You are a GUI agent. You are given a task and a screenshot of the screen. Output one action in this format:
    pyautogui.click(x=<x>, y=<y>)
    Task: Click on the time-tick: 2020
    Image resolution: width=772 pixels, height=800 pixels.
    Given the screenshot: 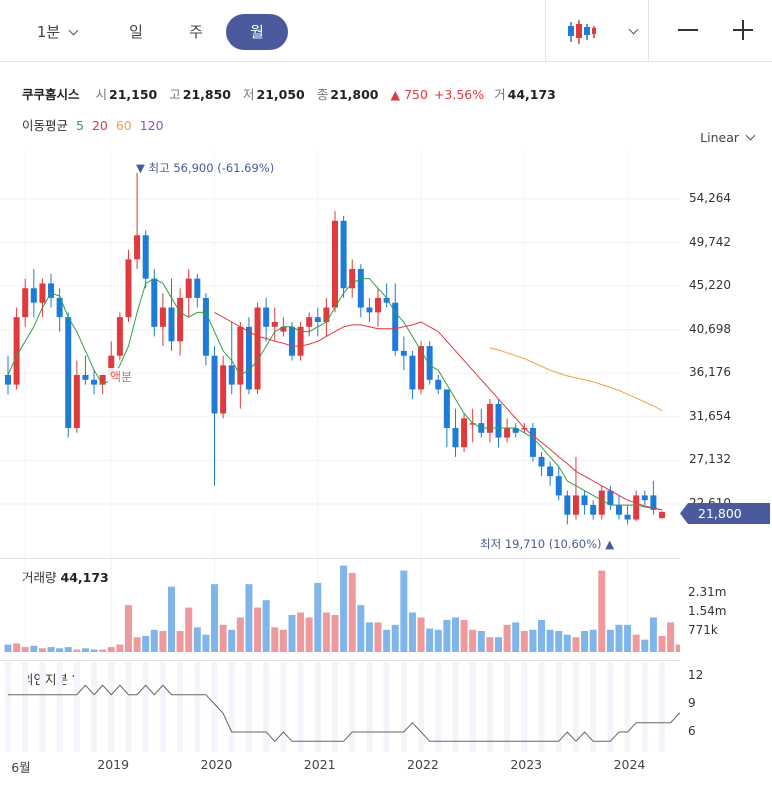 What is the action you would take?
    pyautogui.click(x=216, y=764)
    